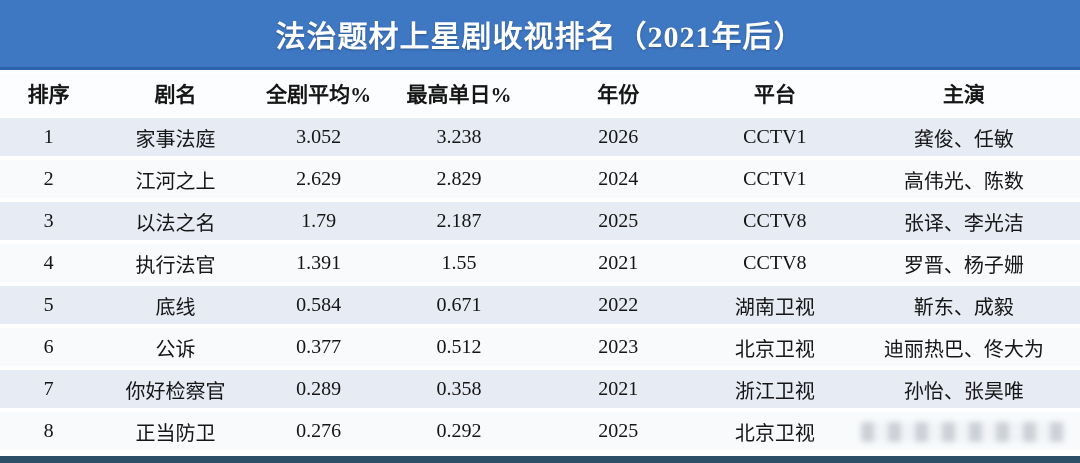 Image resolution: width=1080 pixels, height=463 pixels. What do you see at coordinates (175, 431) in the screenshot?
I see `cell-name: 正当防卫` at bounding box center [175, 431].